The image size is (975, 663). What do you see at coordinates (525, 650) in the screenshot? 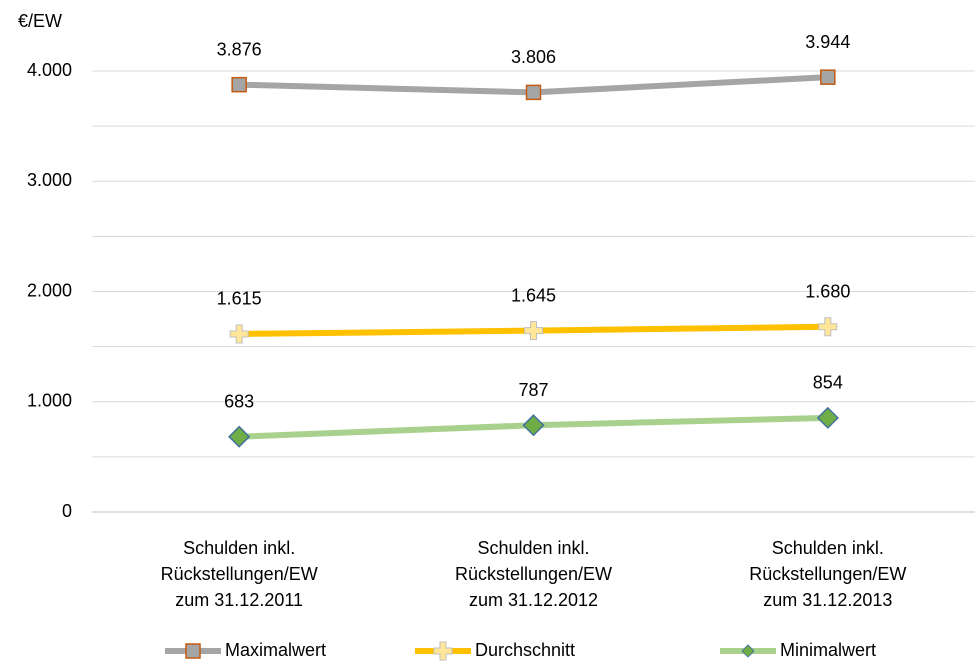
I see `legend-label: Durchschnitt` at bounding box center [525, 650].